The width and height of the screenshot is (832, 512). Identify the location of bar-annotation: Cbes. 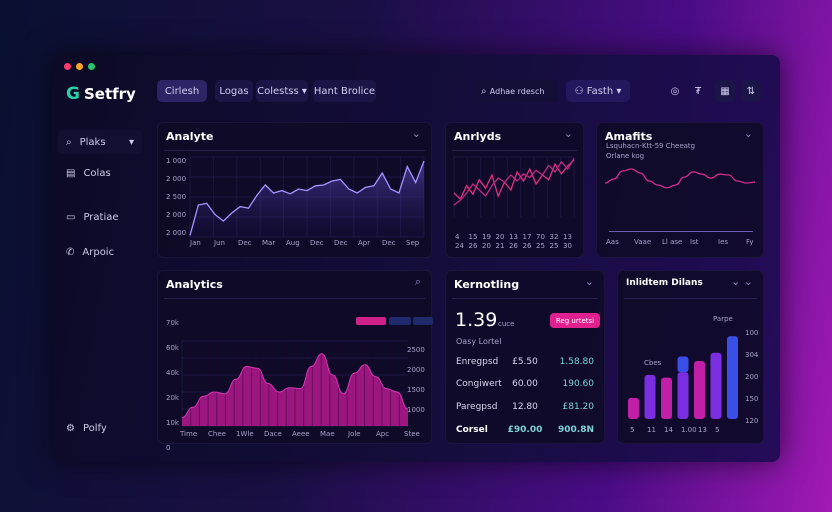
(653, 363).